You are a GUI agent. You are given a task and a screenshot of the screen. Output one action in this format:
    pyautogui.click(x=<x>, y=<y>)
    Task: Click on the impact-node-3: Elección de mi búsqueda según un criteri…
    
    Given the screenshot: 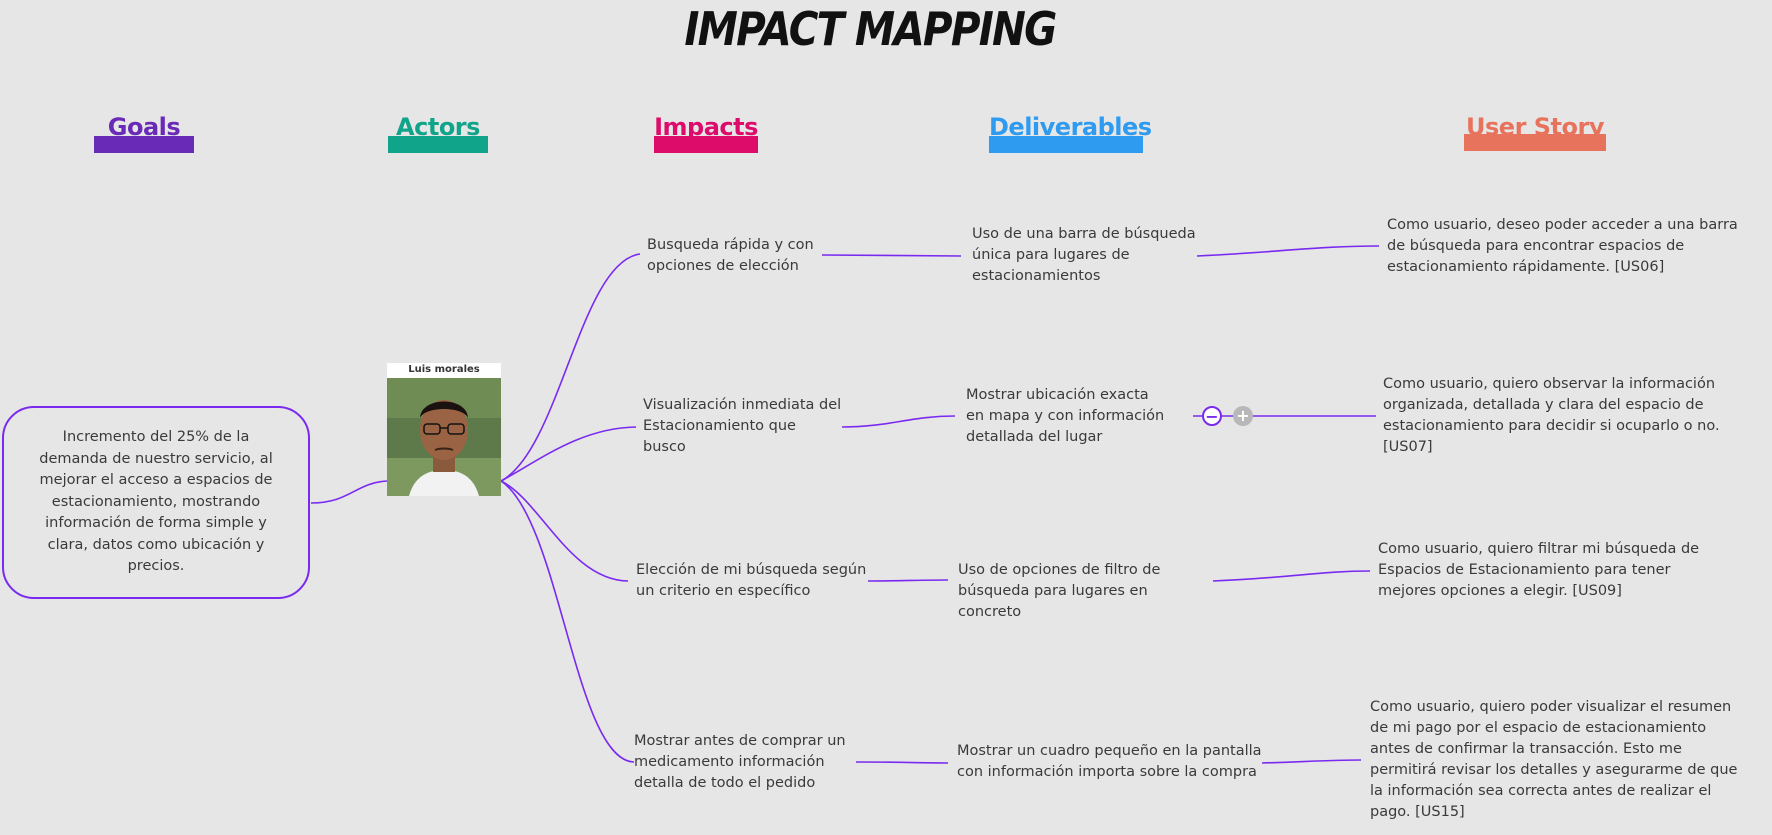 What is the action you would take?
    pyautogui.click(x=751, y=580)
    